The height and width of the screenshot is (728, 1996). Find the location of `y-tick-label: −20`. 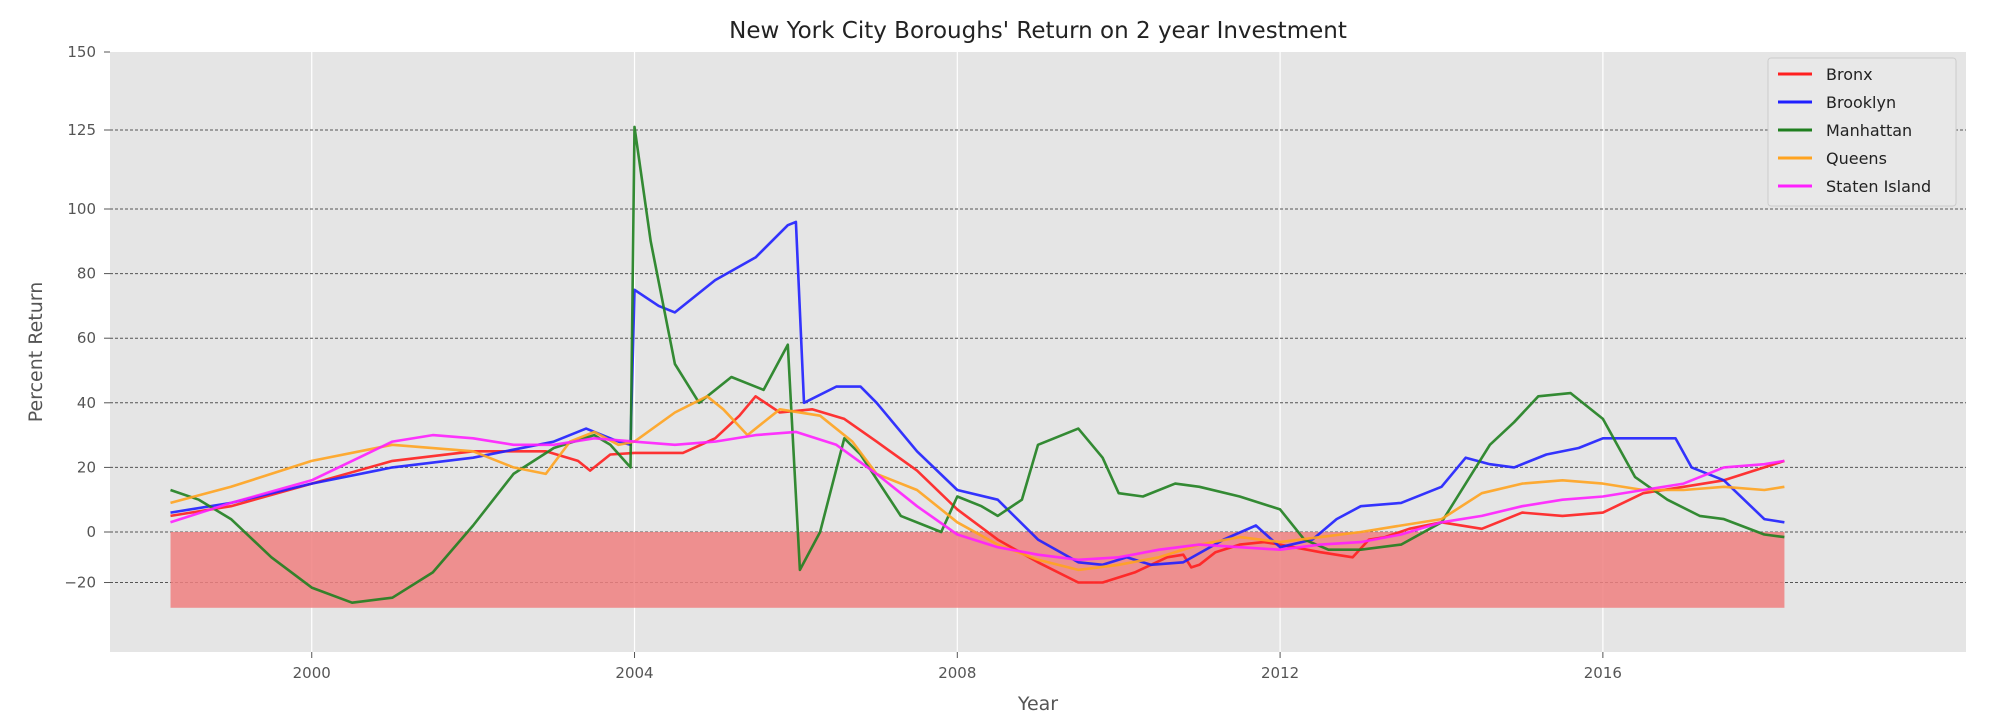

y-tick-label: −20 is located at coordinates (80, 583).